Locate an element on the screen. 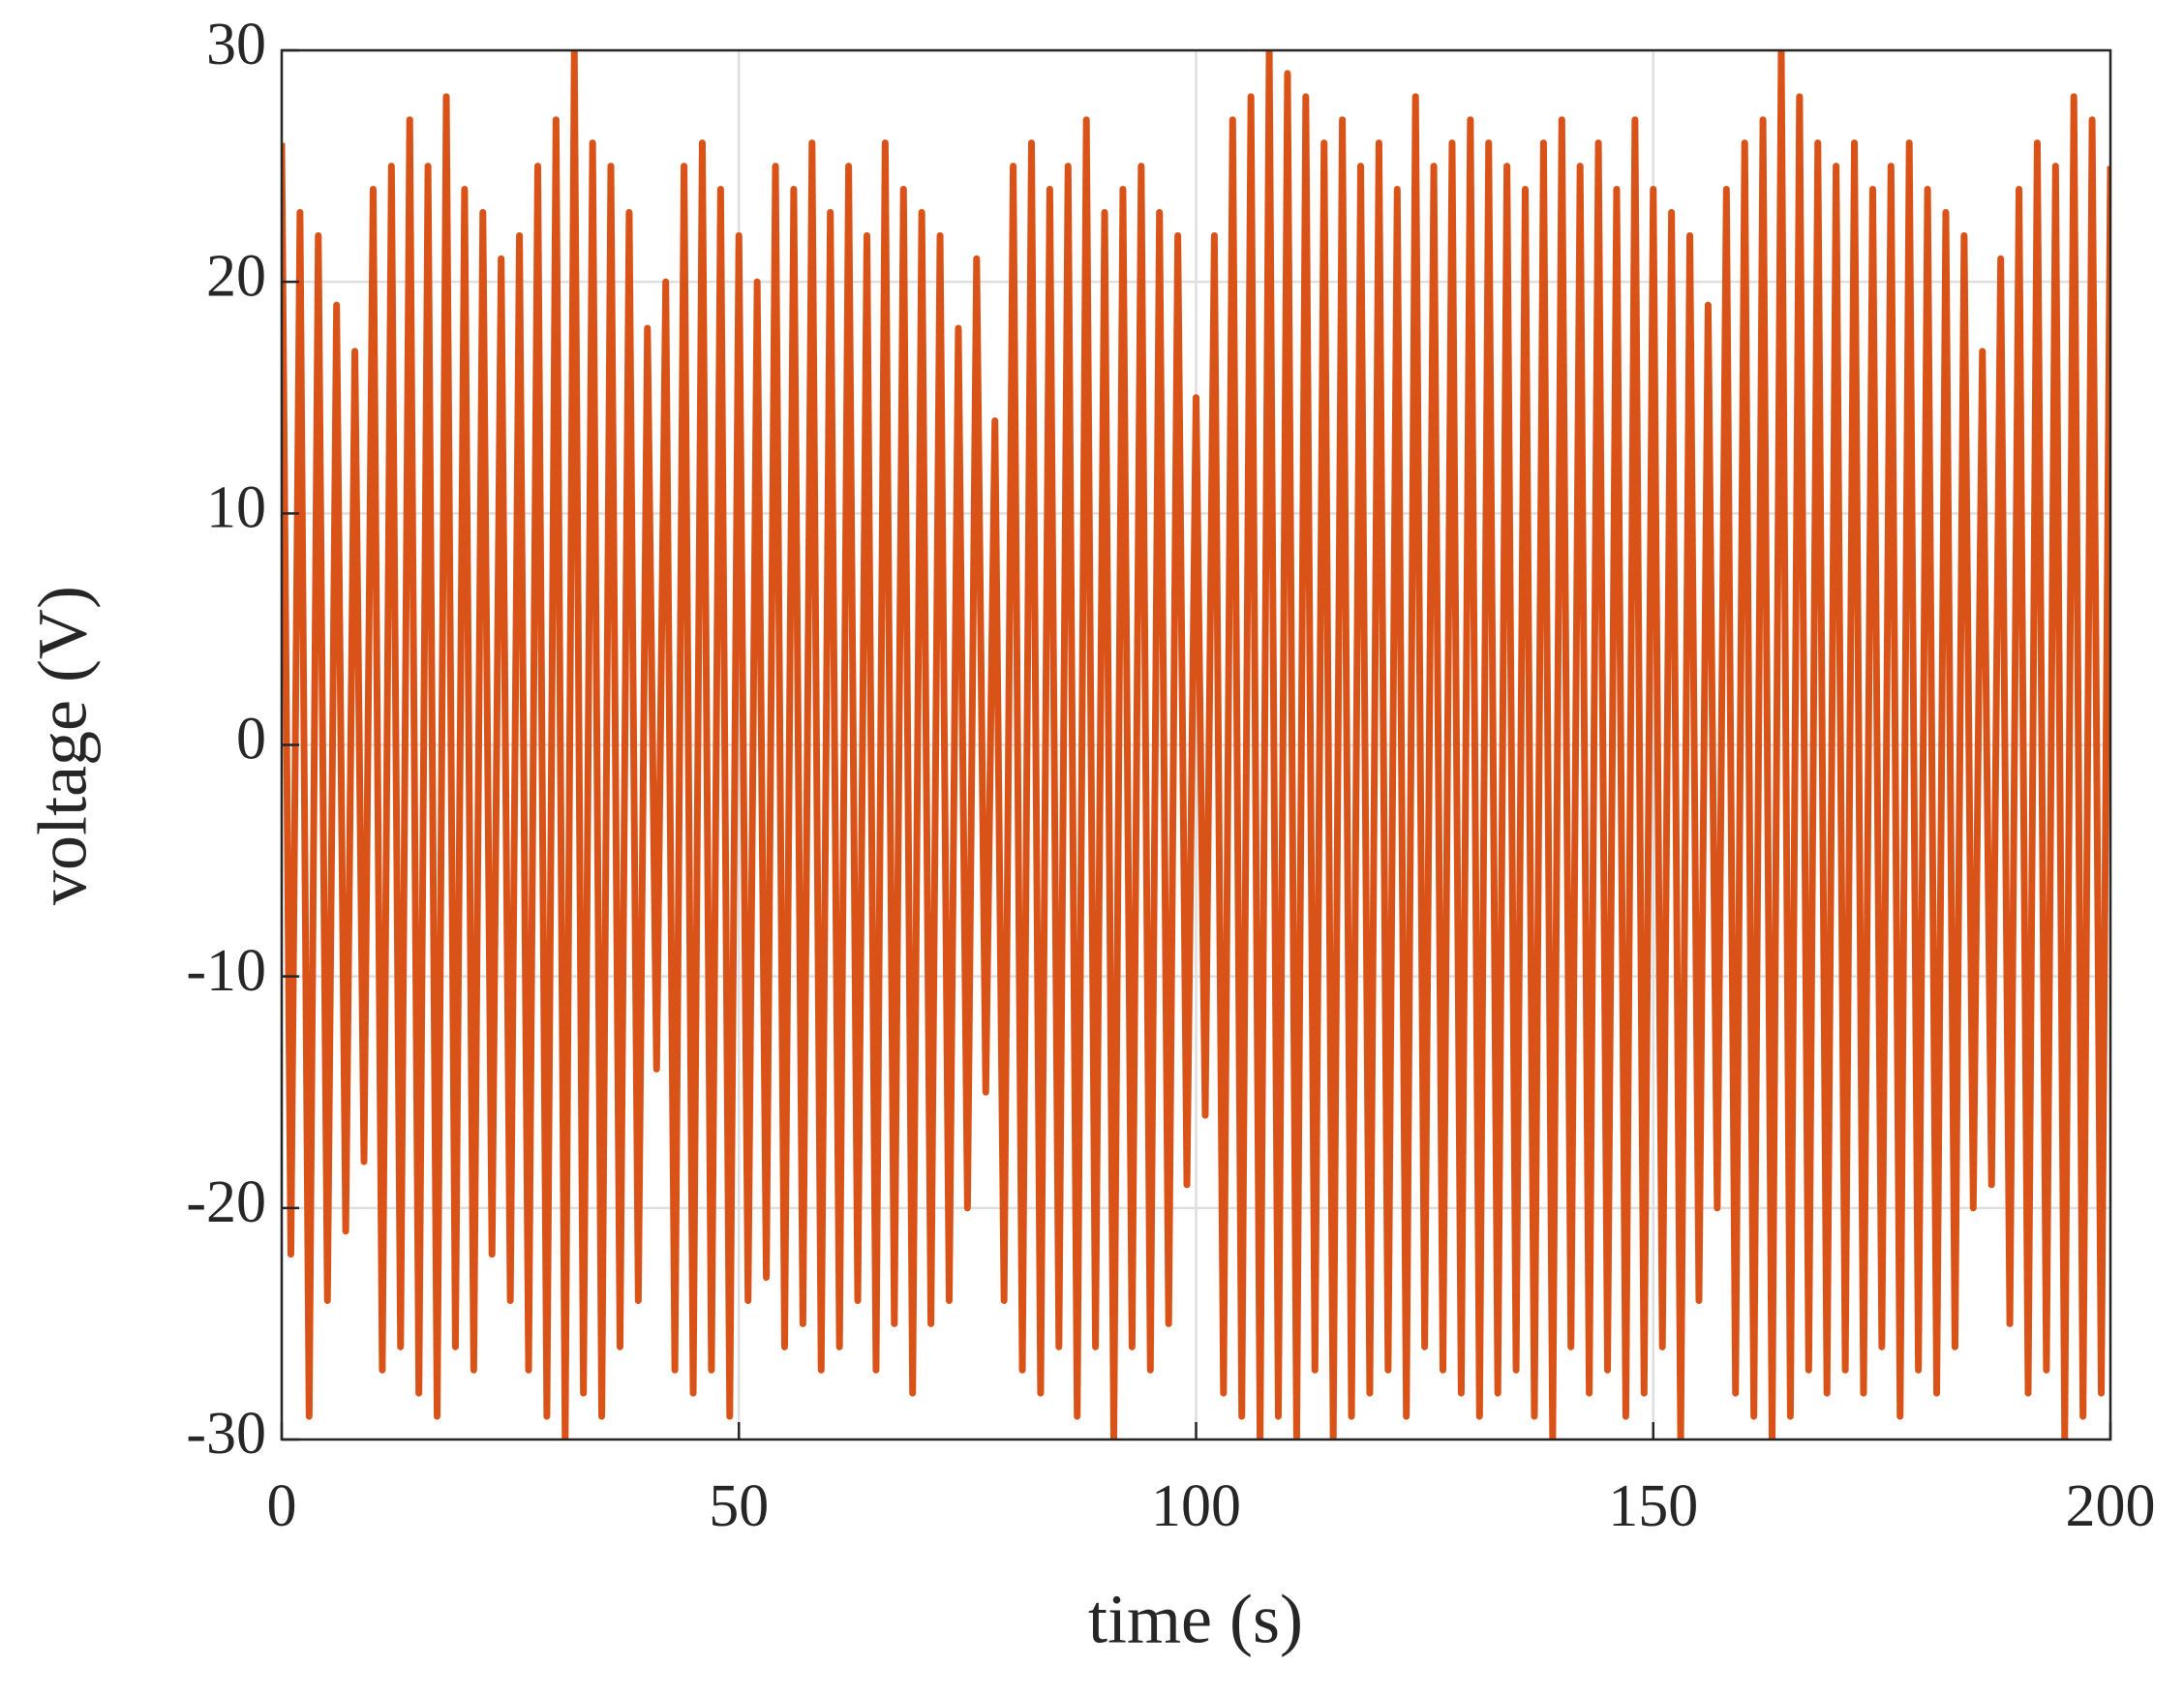 The image size is (2184, 1697). y-tick-label: 30 is located at coordinates (236, 44).